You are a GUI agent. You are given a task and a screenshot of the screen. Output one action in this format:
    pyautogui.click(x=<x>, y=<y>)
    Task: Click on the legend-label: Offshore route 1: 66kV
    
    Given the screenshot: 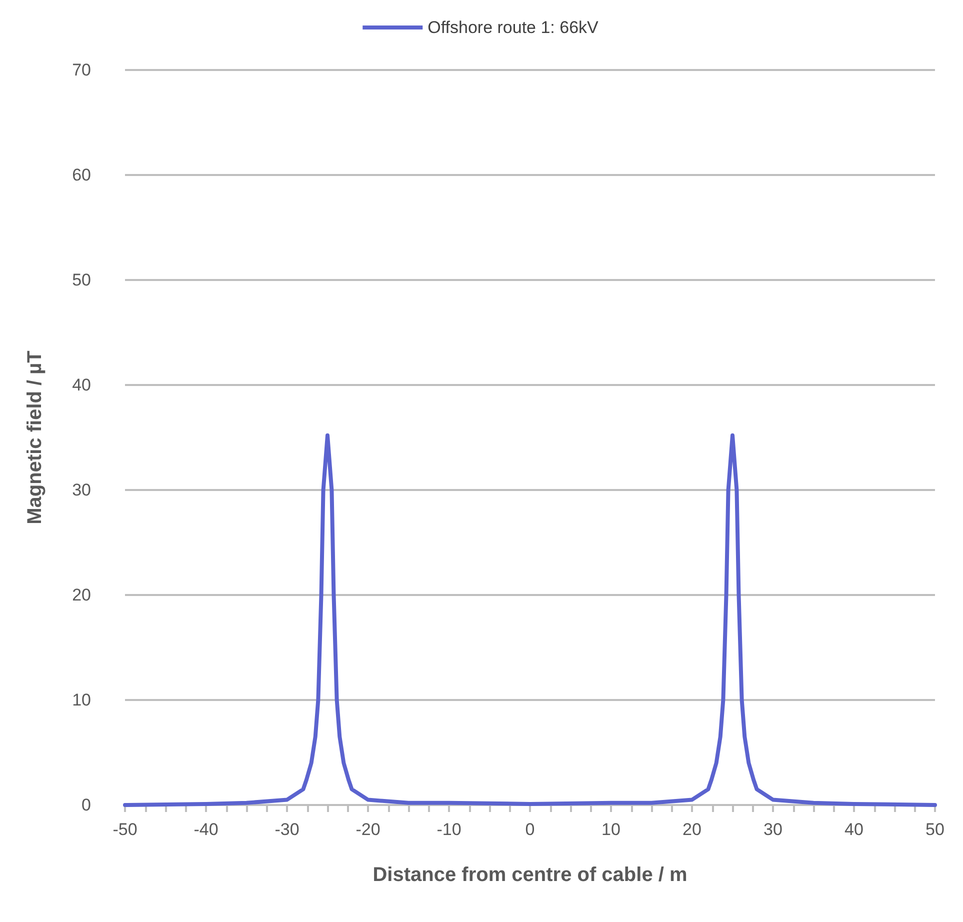 What is the action you would take?
    pyautogui.click(x=514, y=27)
    